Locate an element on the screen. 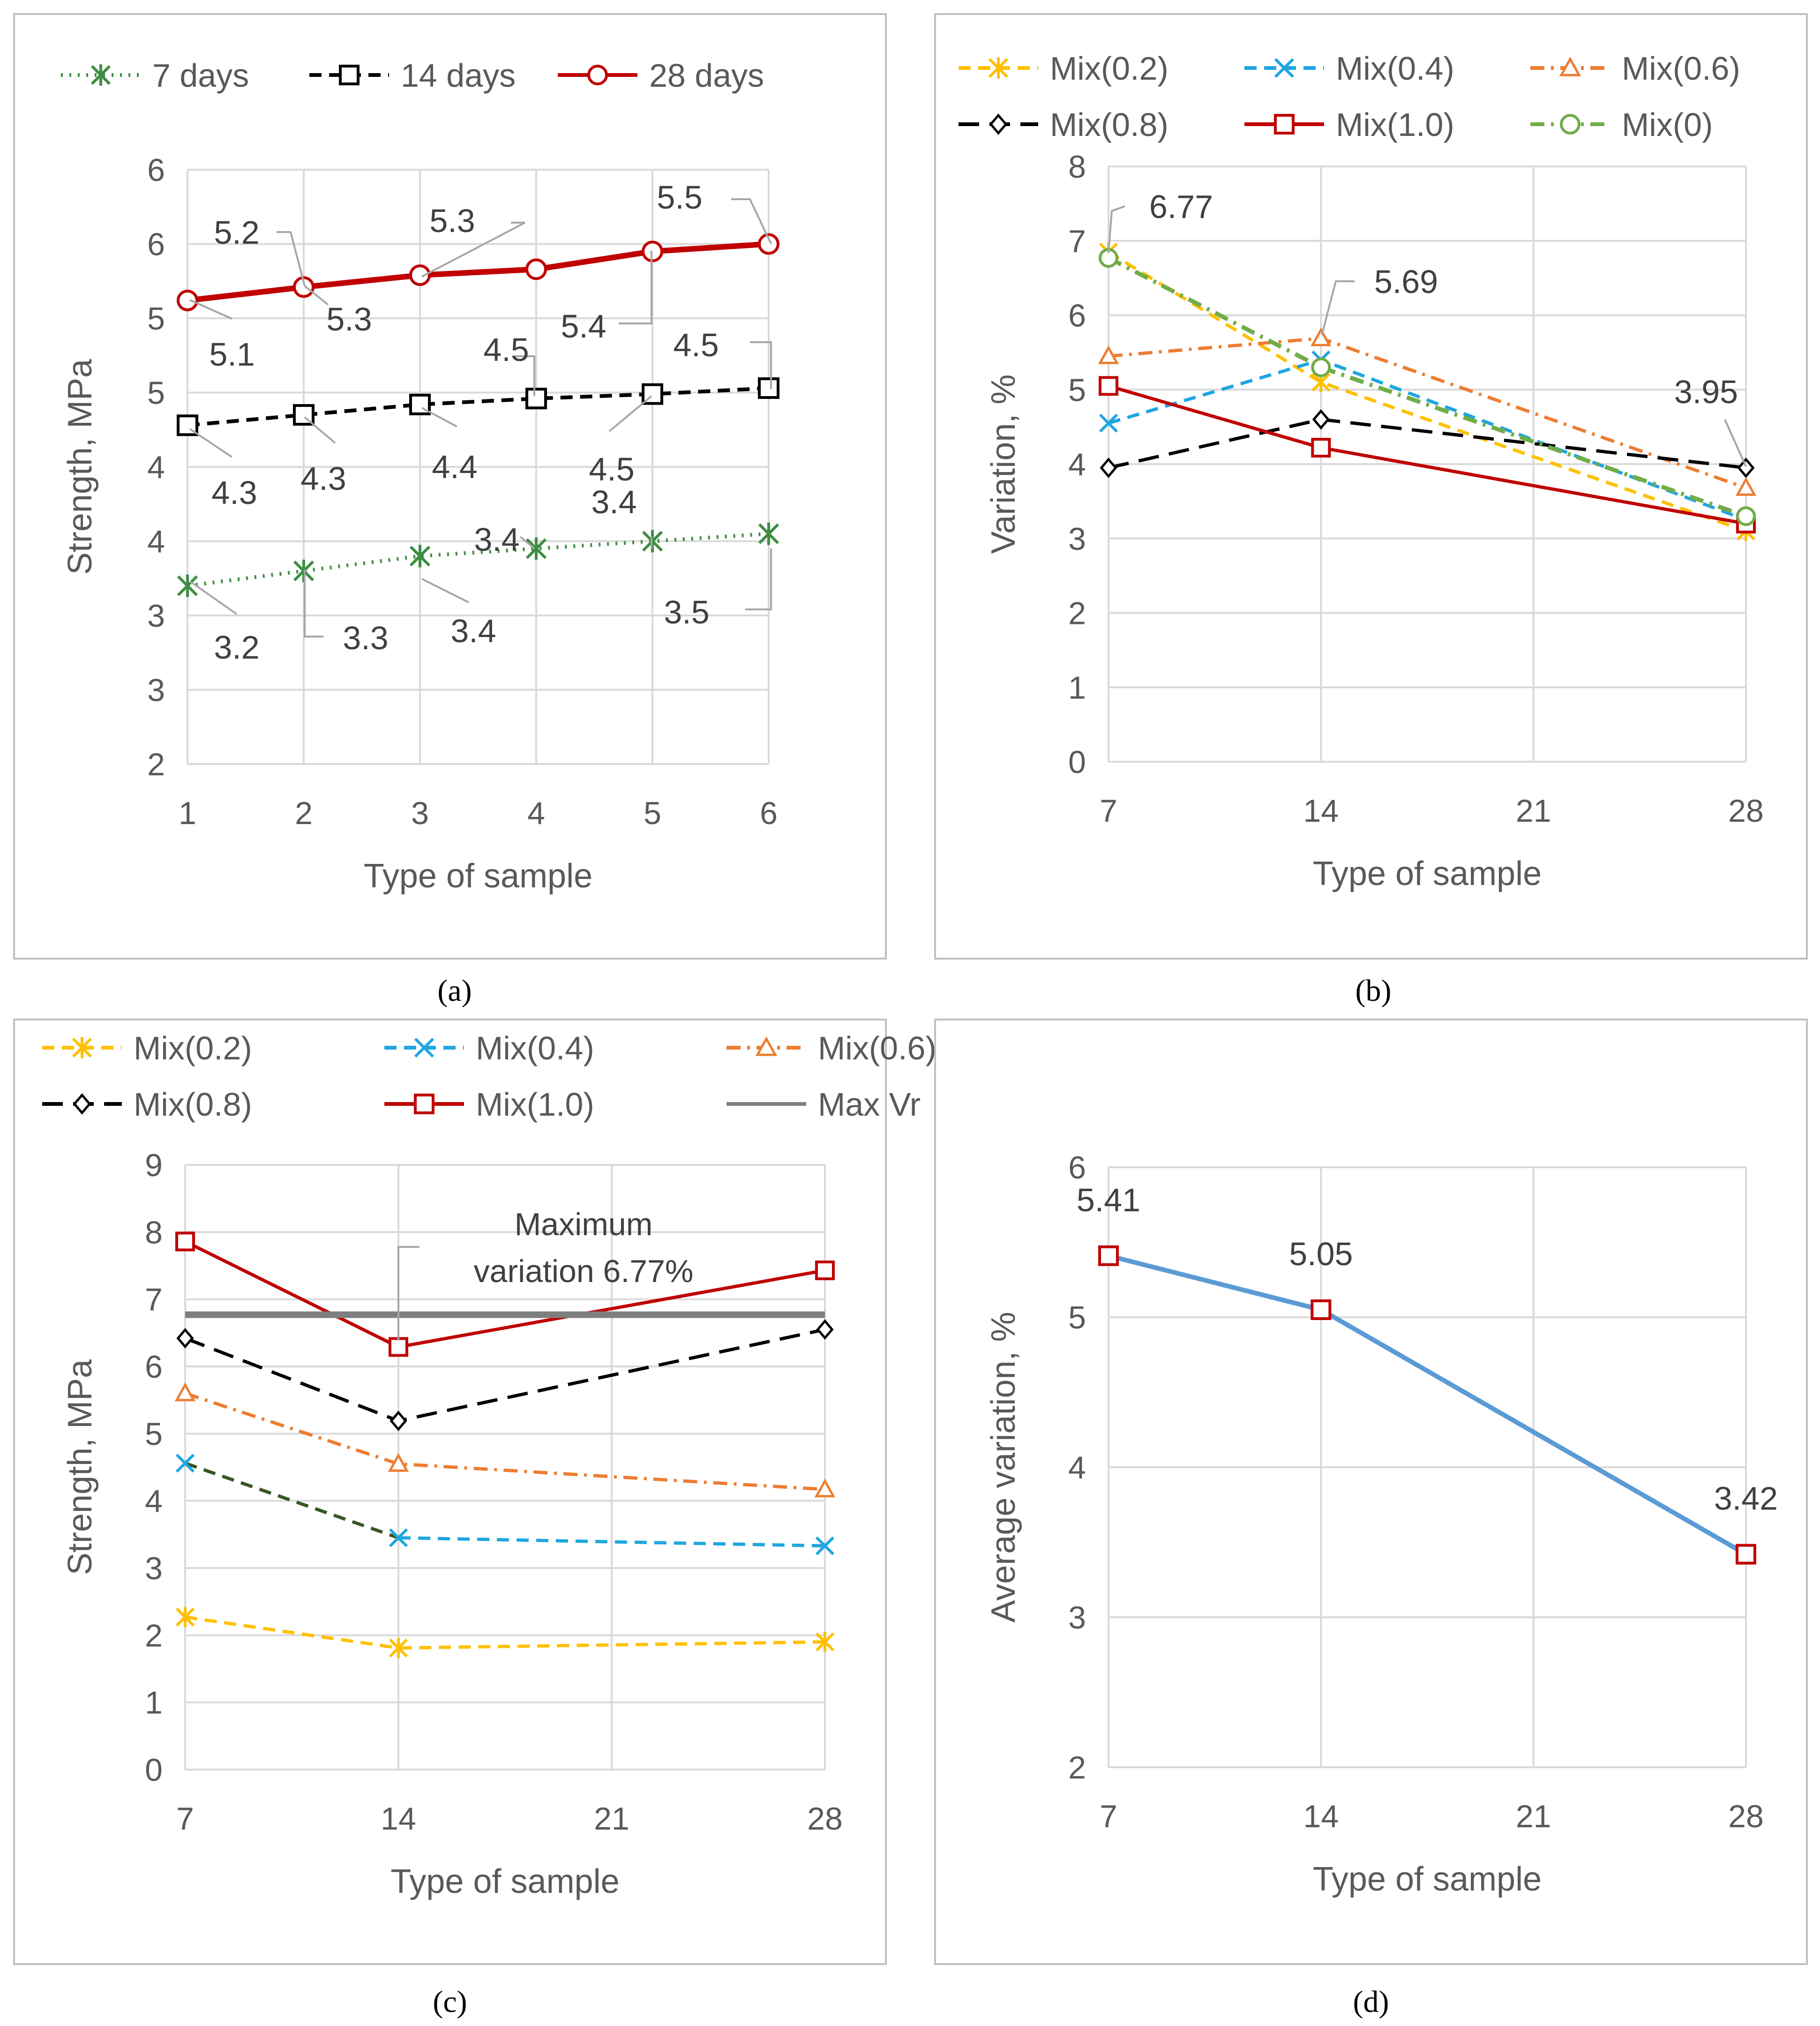 This screenshot has height=2026, width=1820. series-line-Mix(0.4) is located at coordinates (611, 1542).